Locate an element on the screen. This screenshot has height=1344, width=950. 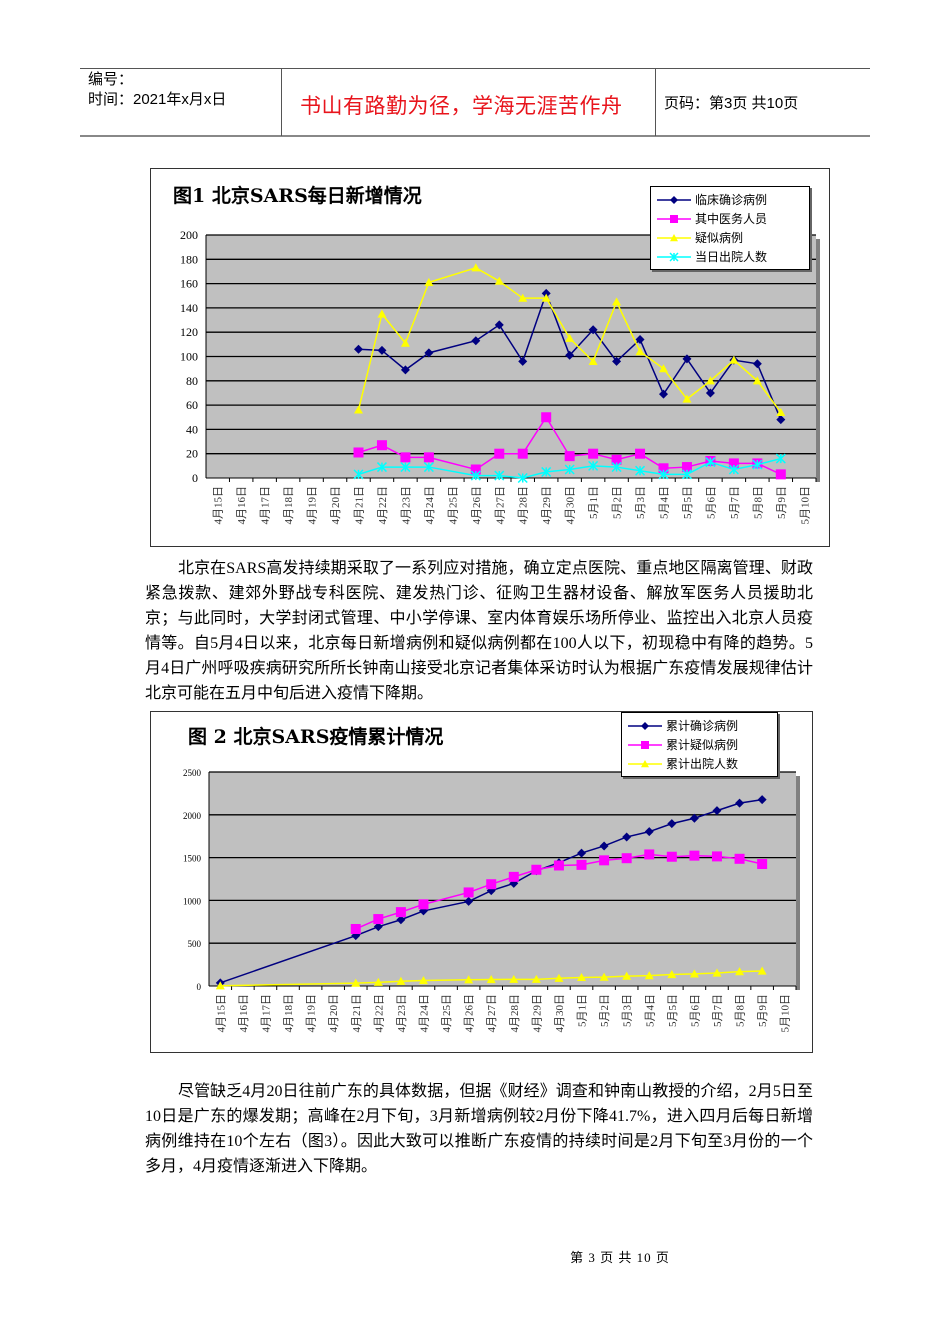
header-top-rule is located at coordinates (475, 68).